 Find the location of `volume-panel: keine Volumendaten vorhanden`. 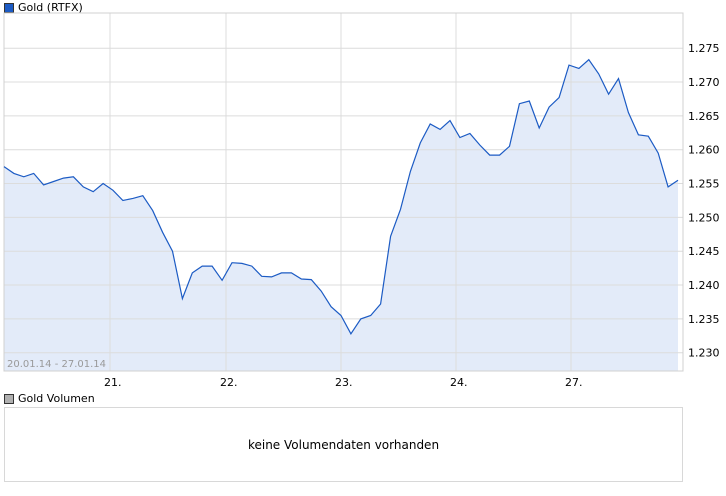

volume-panel: keine Volumendaten vorhanden is located at coordinates (343, 444).